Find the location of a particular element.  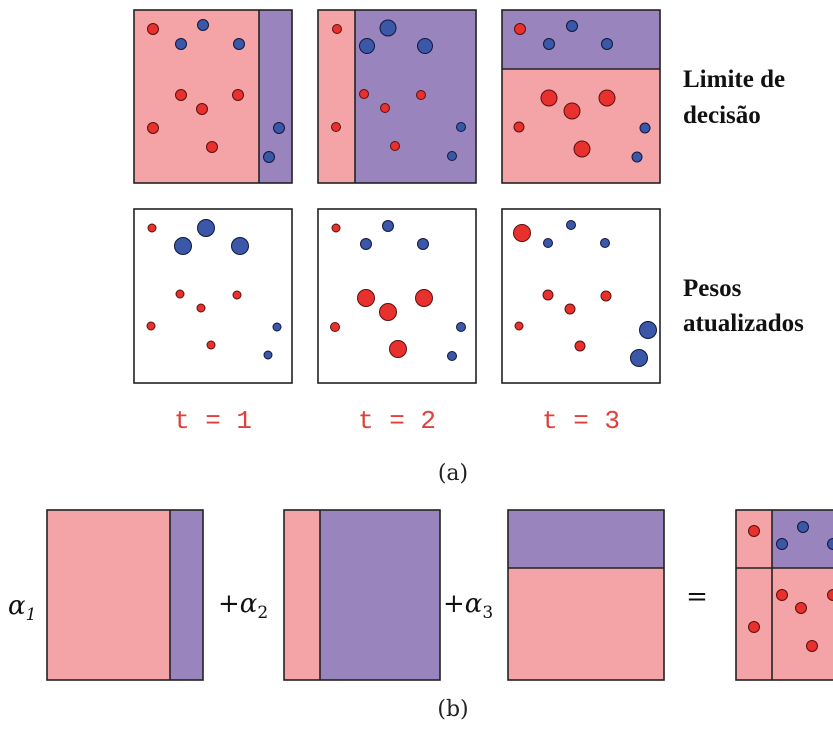

panel-weights-t1 is located at coordinates (213, 296).